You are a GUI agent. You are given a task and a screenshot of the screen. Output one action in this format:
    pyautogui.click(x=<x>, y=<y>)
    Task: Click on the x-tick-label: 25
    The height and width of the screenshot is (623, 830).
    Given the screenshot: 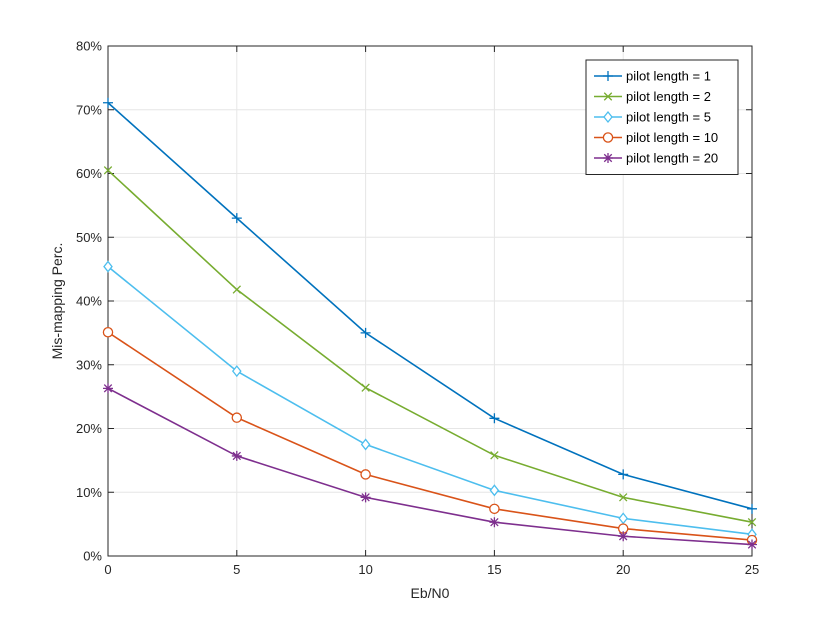 What is the action you would take?
    pyautogui.click(x=752, y=569)
    